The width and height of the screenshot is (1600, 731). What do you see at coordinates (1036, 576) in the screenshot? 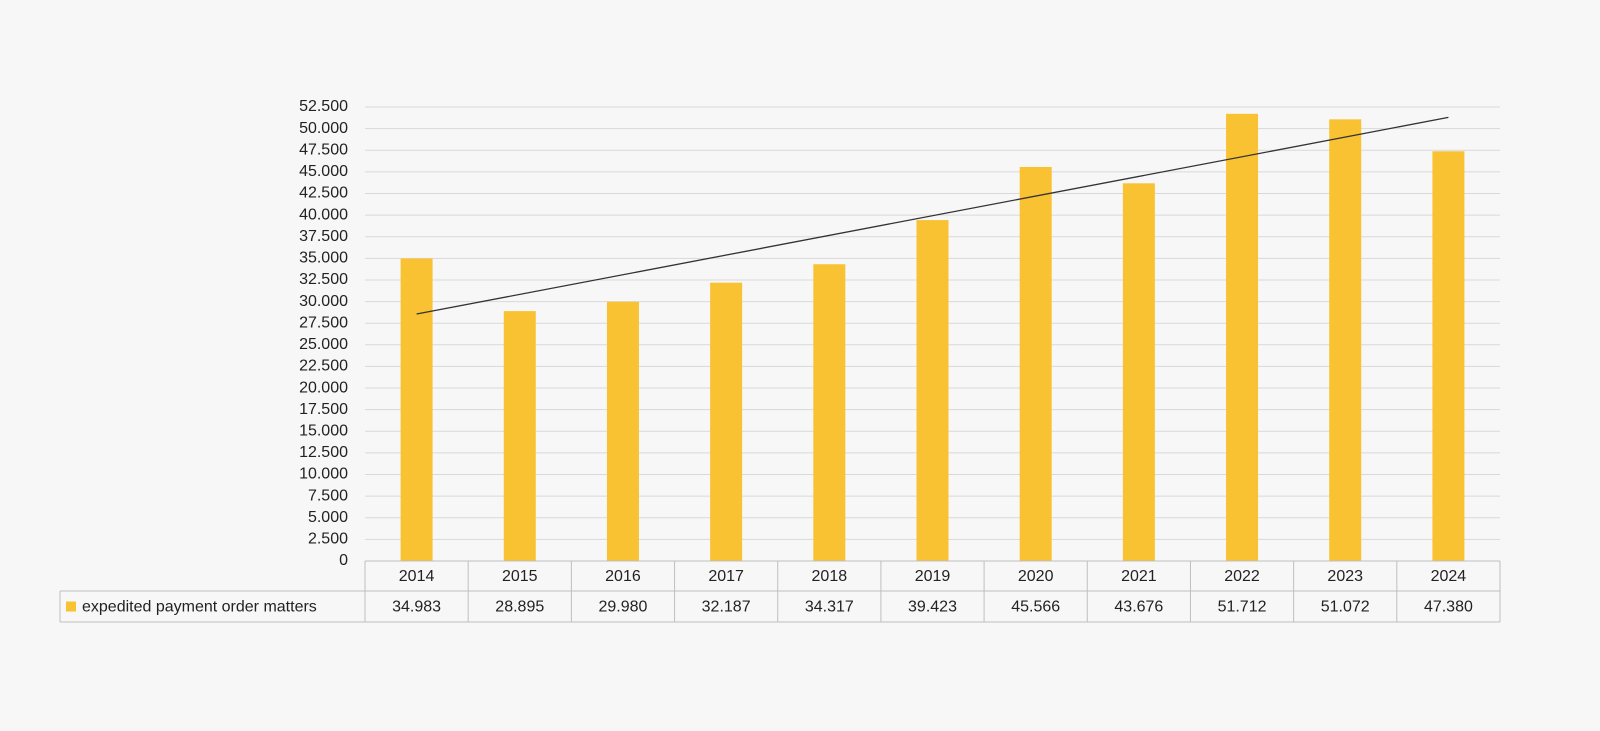
I see `x-tick-label: 2020` at bounding box center [1036, 576].